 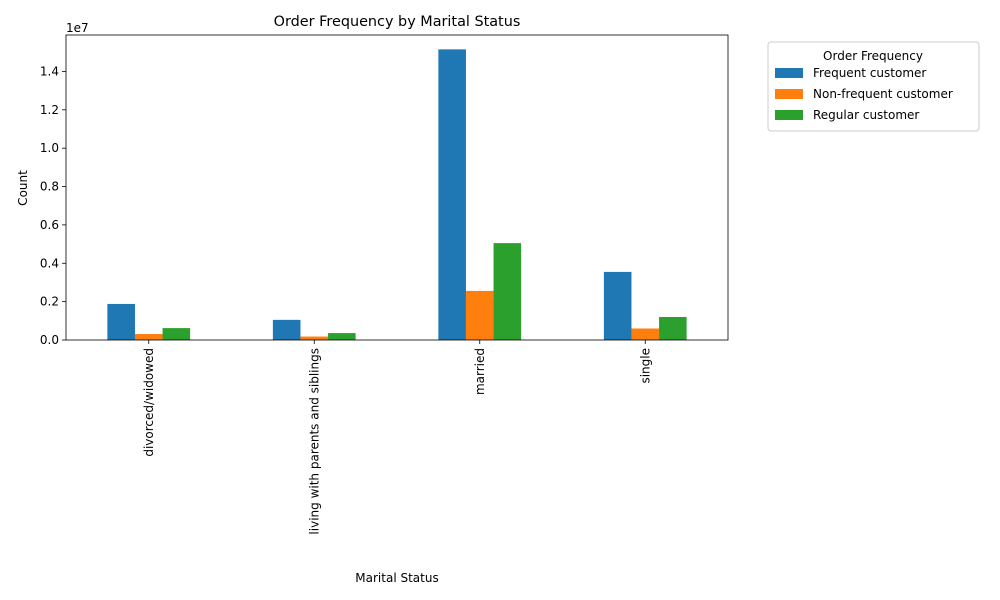 I want to click on x-tick-label: single, so click(x=645, y=366).